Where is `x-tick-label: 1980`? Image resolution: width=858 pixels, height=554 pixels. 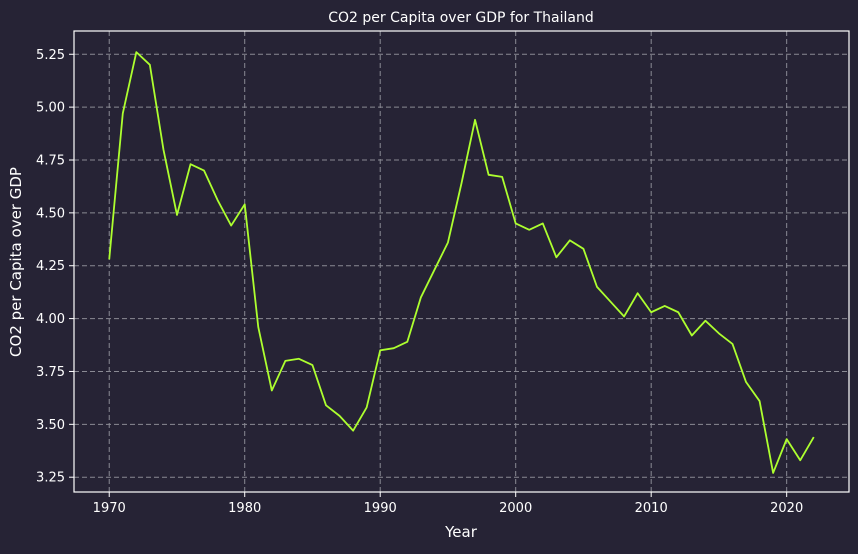
x-tick-label: 1980 is located at coordinates (244, 508).